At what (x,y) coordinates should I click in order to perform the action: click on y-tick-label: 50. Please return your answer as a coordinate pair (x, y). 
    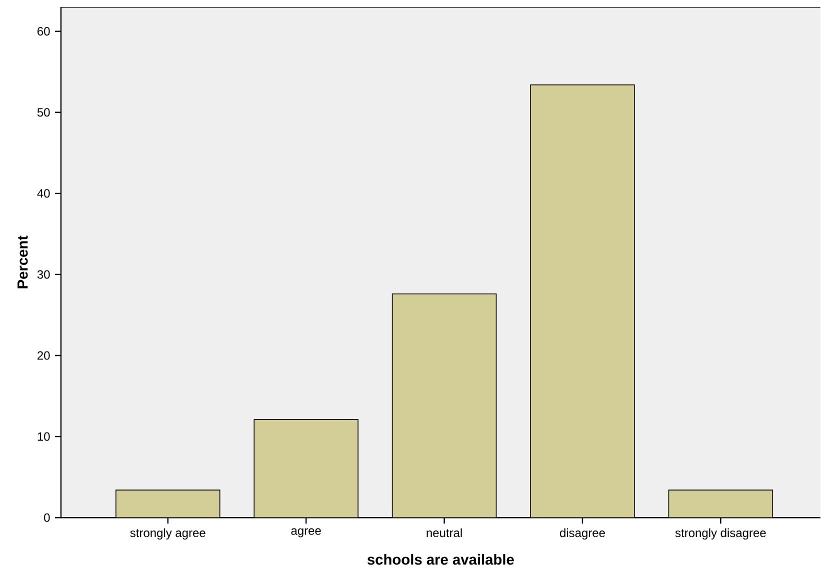
    Looking at the image, I should click on (43, 112).